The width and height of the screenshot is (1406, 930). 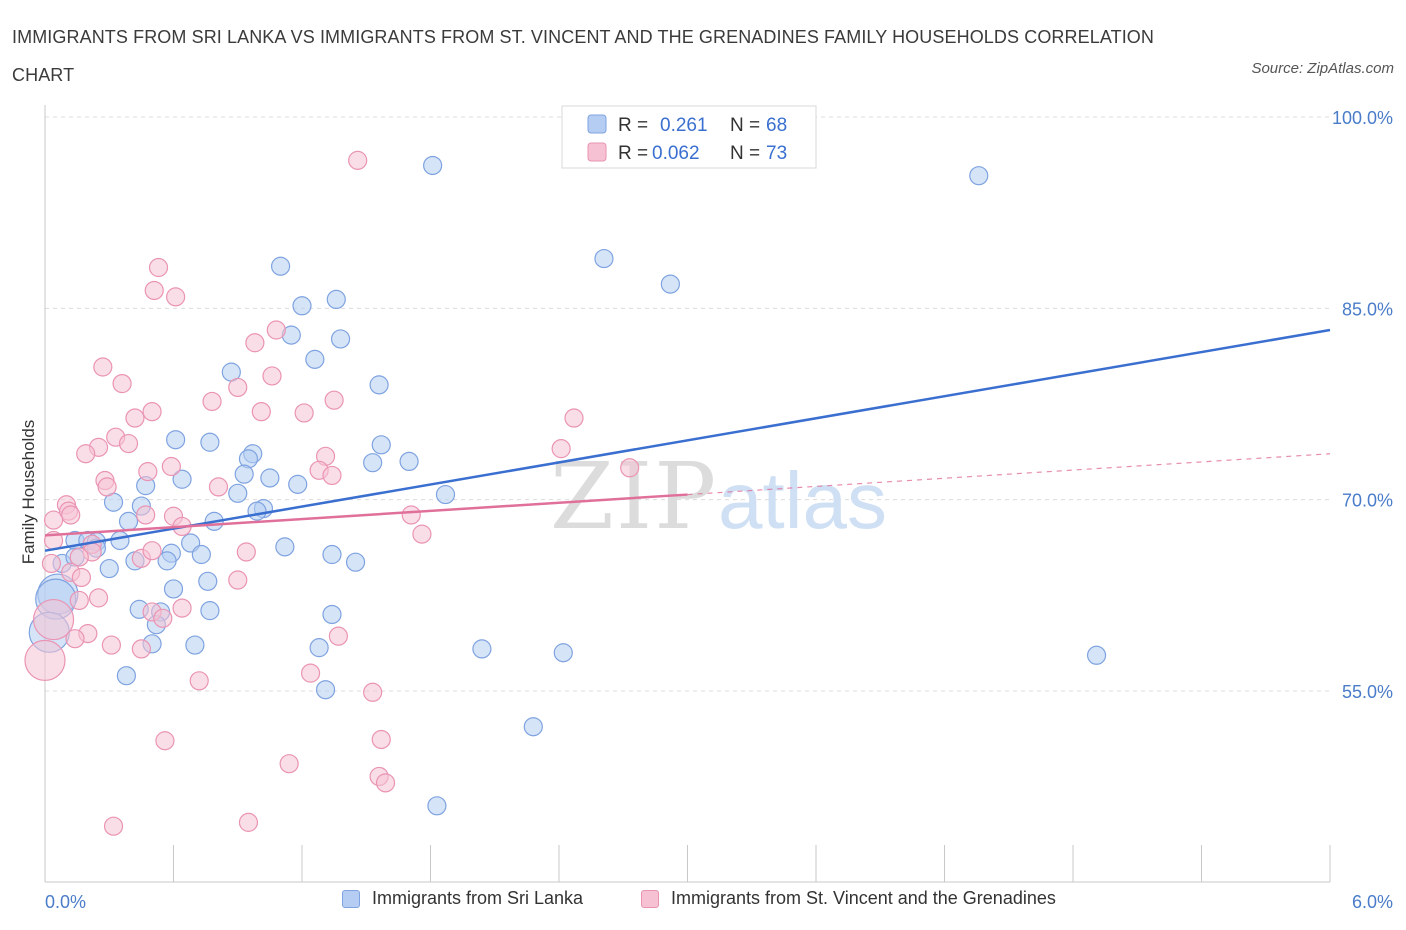 What do you see at coordinates (366, 515) in the screenshot?
I see `trend-line-st-vincent` at bounding box center [366, 515].